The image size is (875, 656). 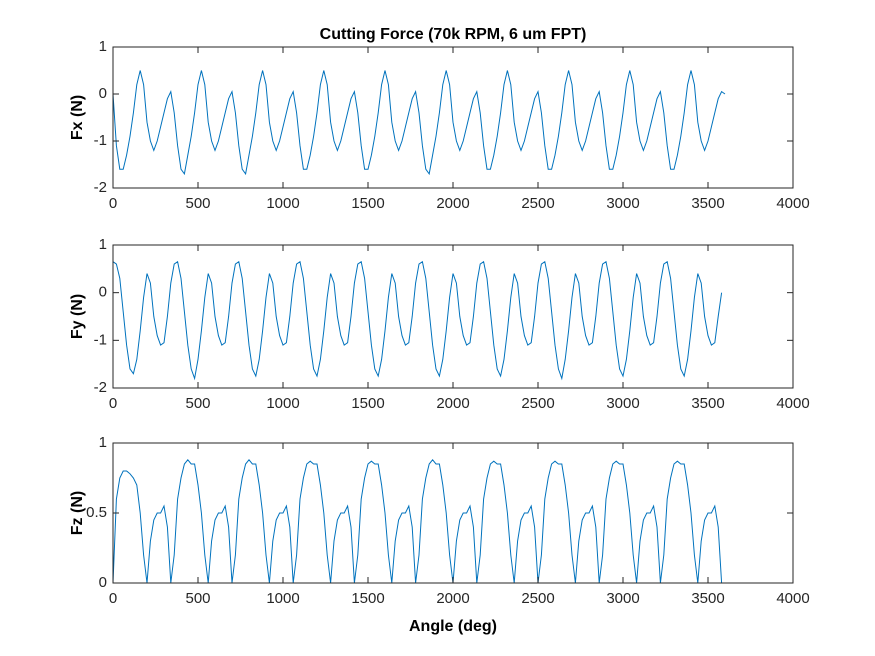 I want to click on y-tick-label: 0.5, so click(x=96, y=512).